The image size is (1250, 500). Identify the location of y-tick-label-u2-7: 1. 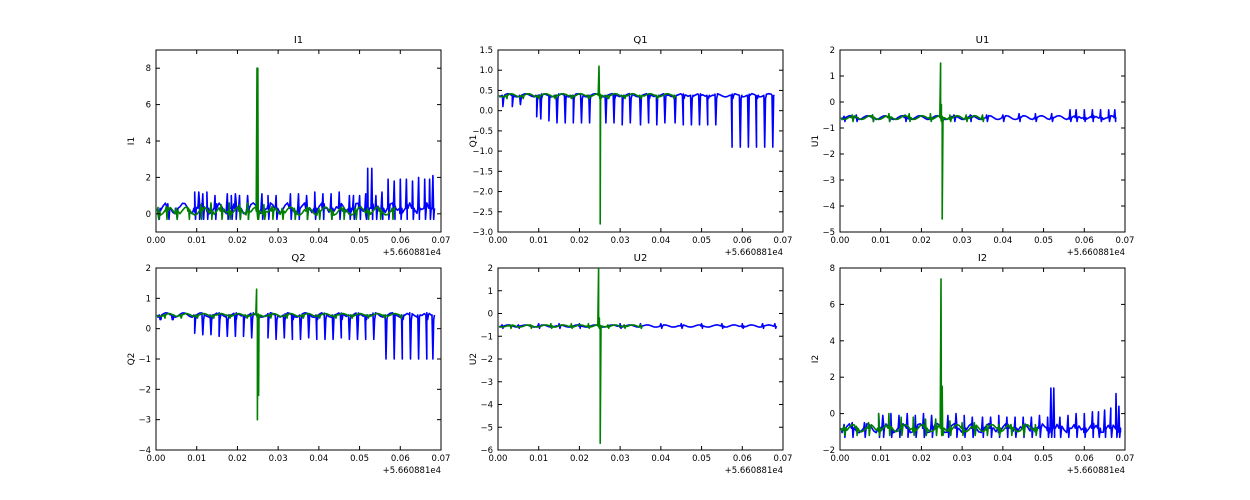
(490, 292).